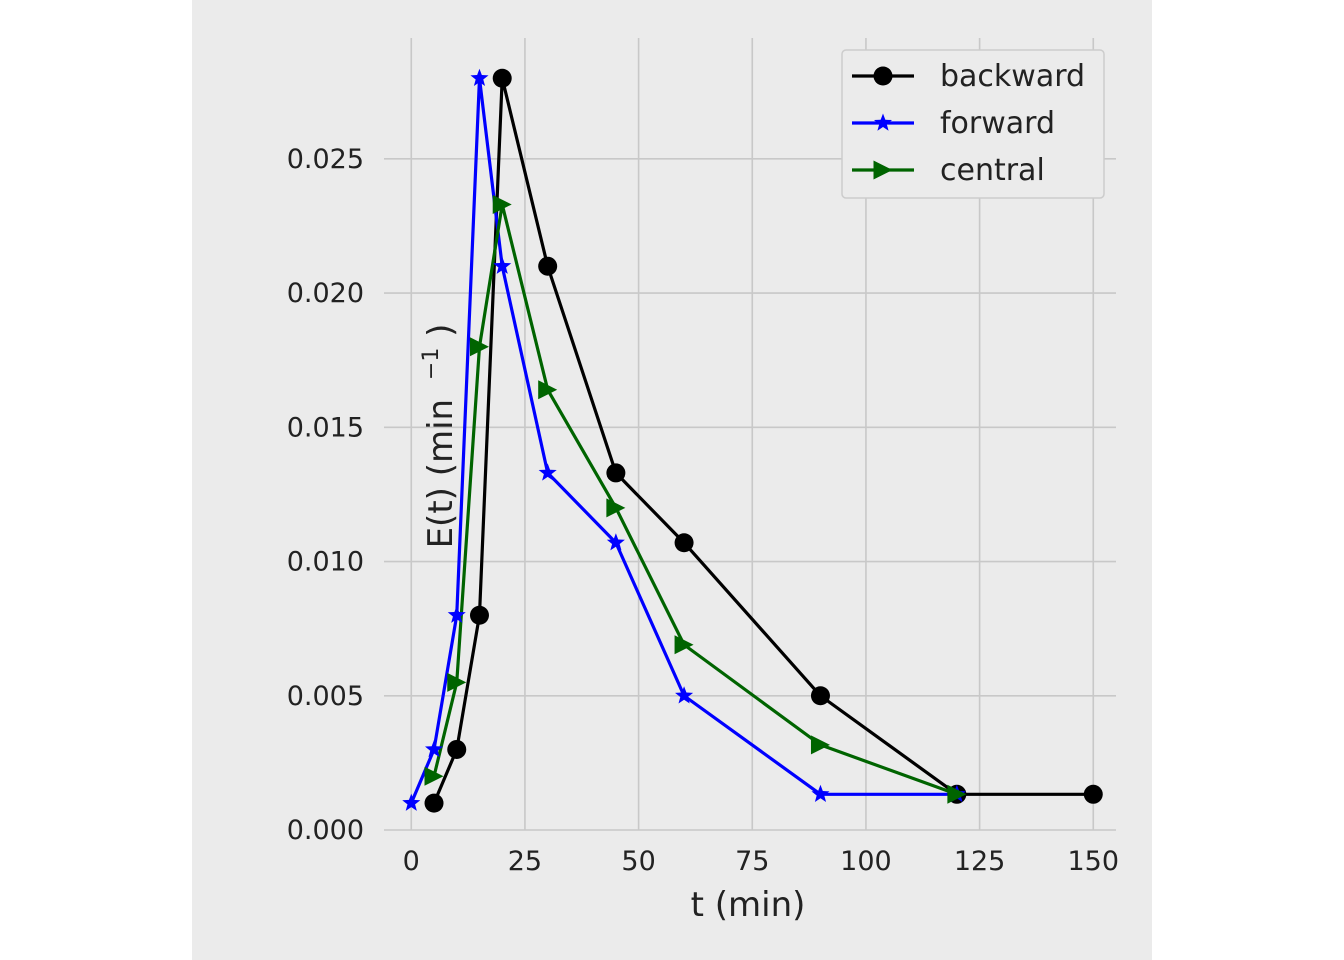 The width and height of the screenshot is (1344, 960). Describe the element at coordinates (525, 861) in the screenshot. I see `x-tick-label: 25` at that location.